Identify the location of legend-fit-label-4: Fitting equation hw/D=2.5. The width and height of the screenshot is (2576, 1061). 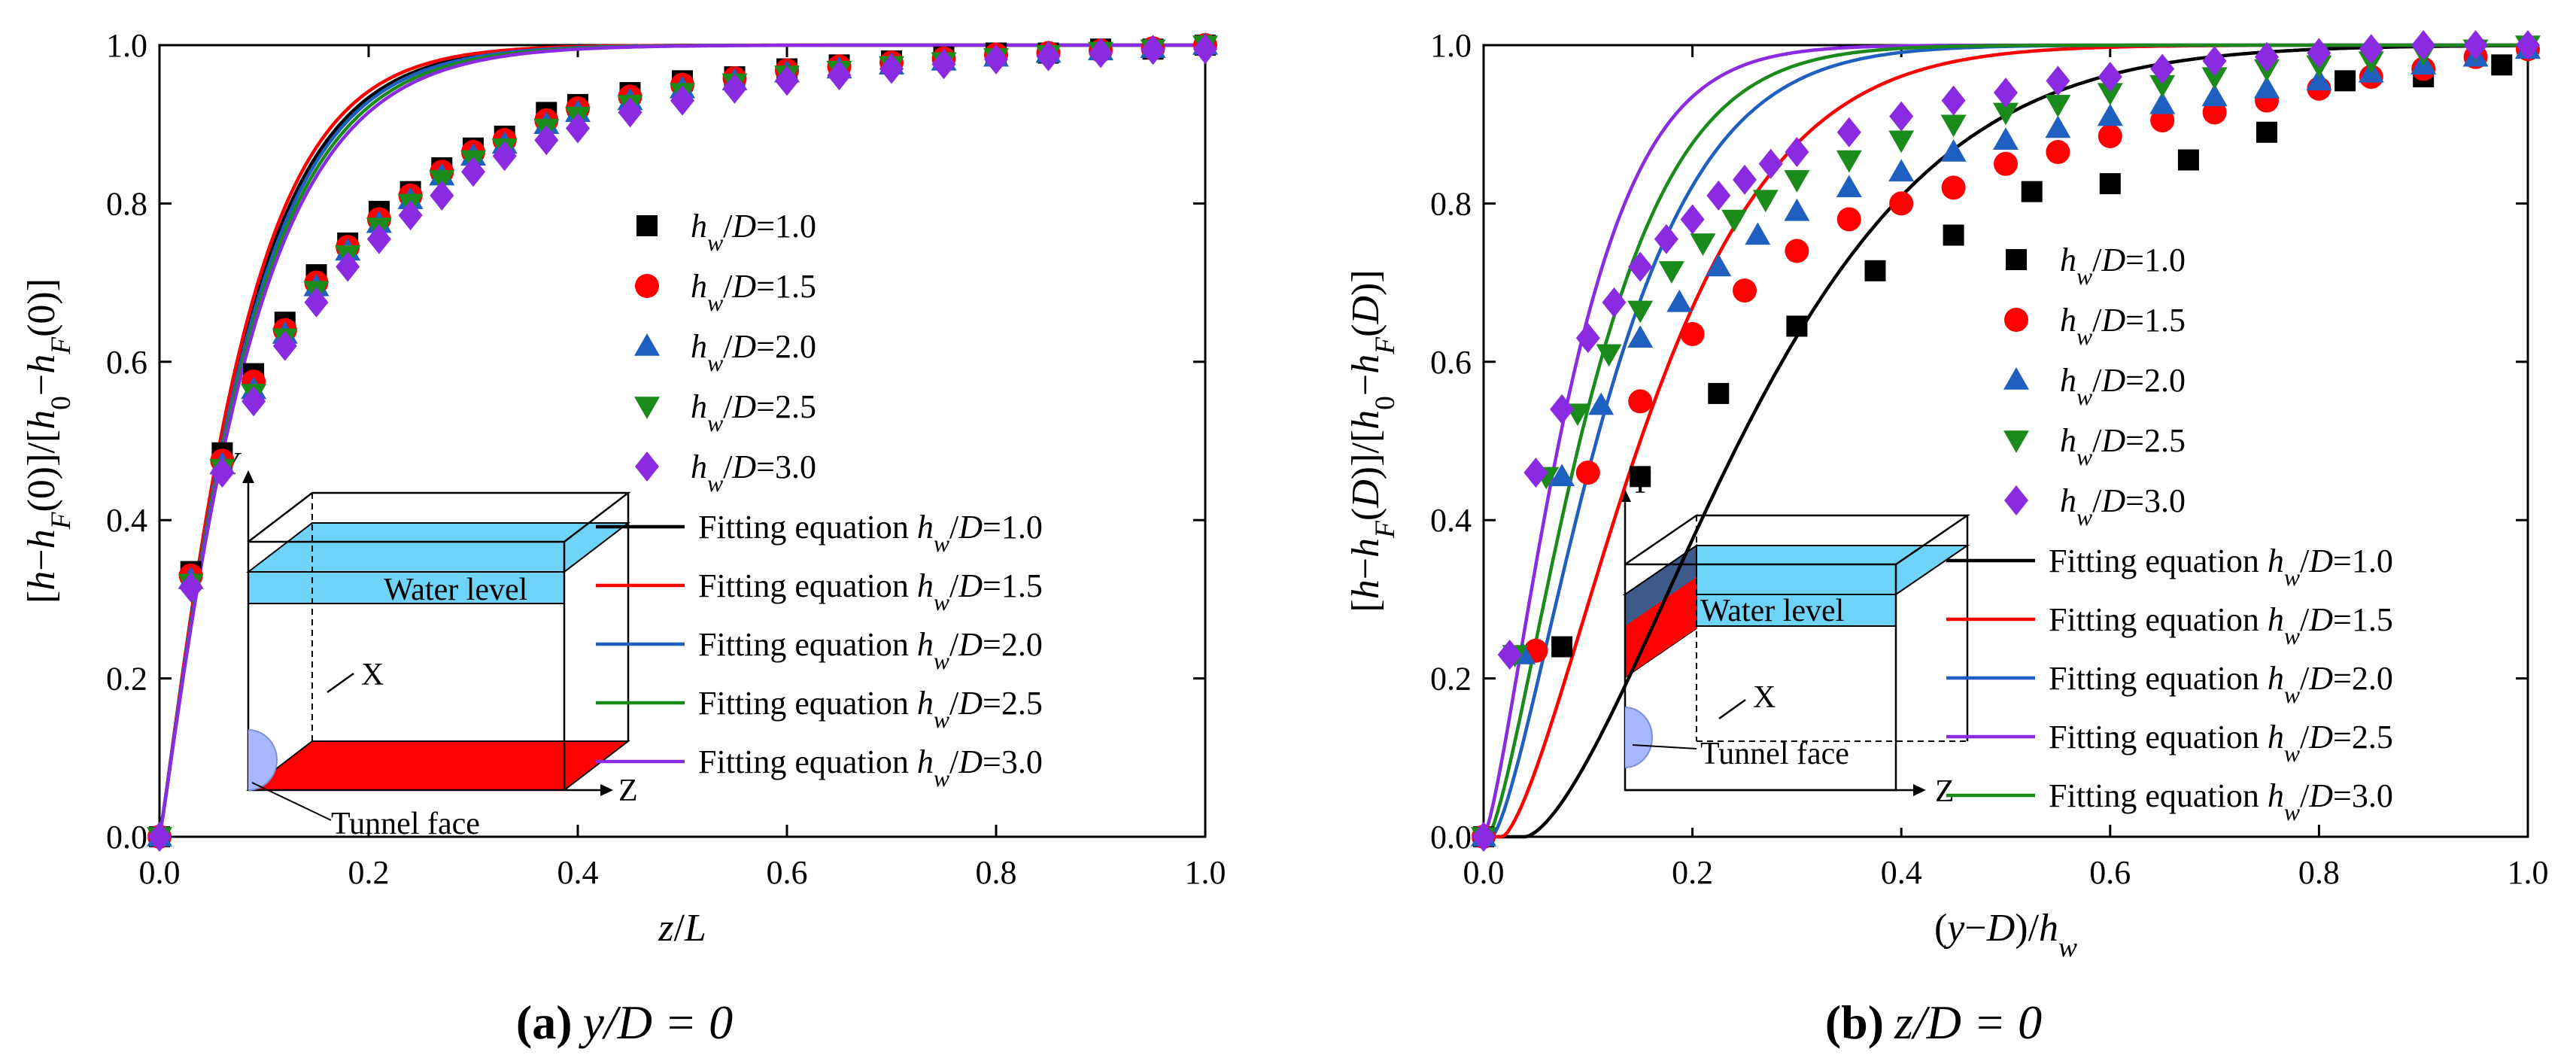
(871, 709).